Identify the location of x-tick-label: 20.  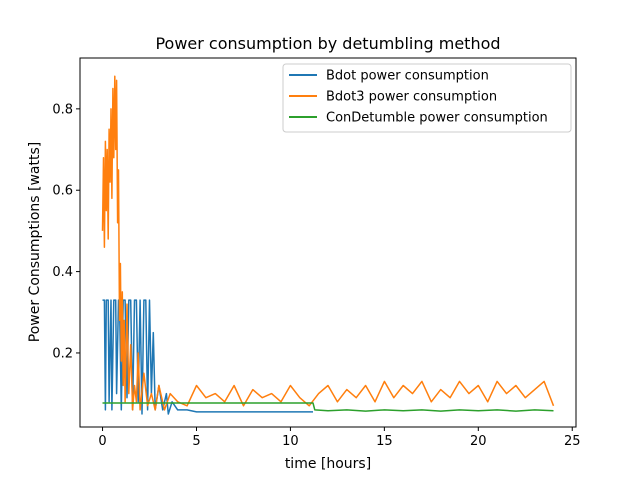
(478, 441).